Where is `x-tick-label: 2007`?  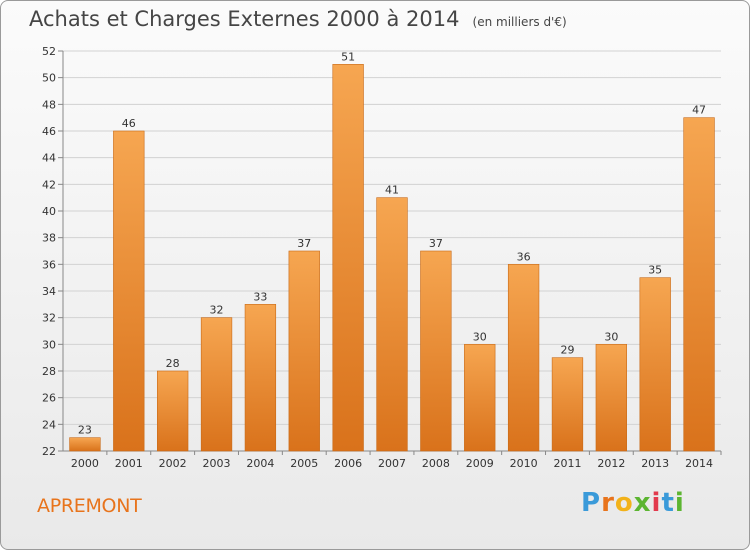
x-tick-label: 2007 is located at coordinates (392, 463).